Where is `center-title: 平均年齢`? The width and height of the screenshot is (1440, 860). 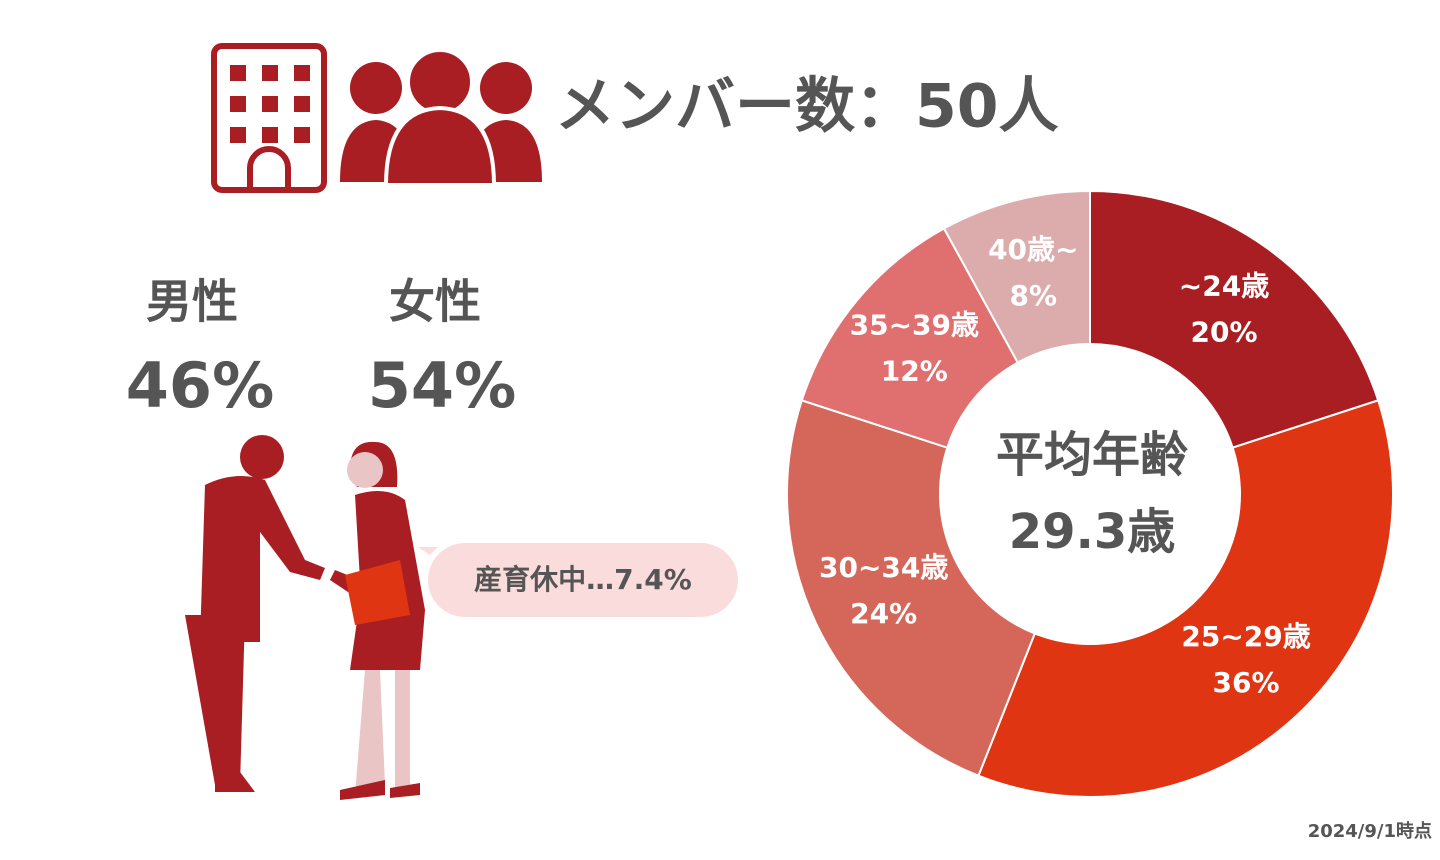 center-title: 平均年齢 is located at coordinates (1092, 455).